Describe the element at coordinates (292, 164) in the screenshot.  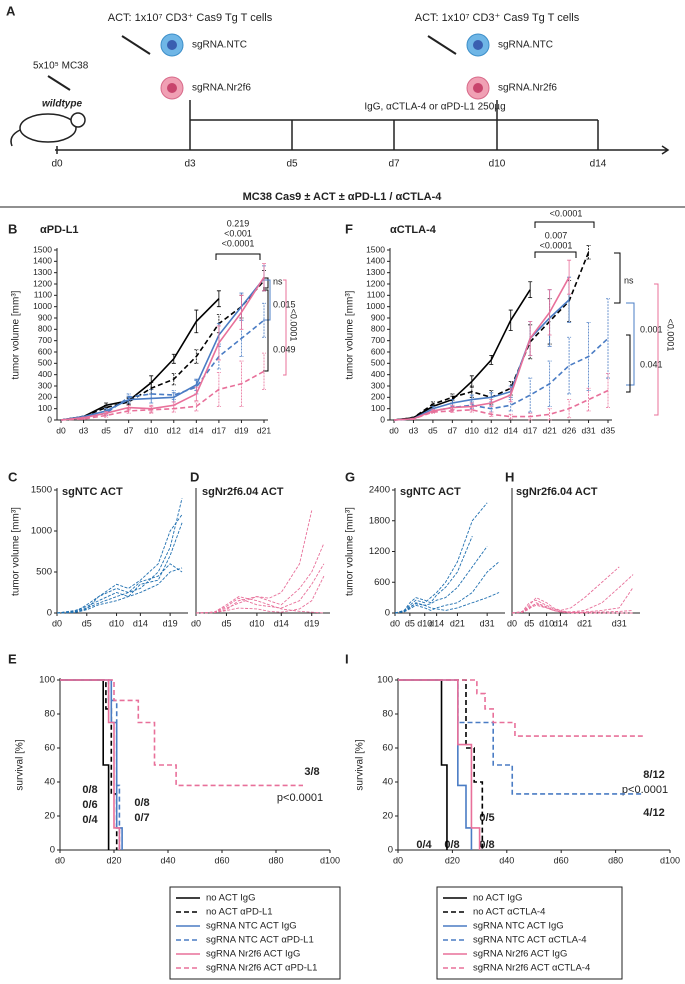
I see `timeline-label: d5` at that location.